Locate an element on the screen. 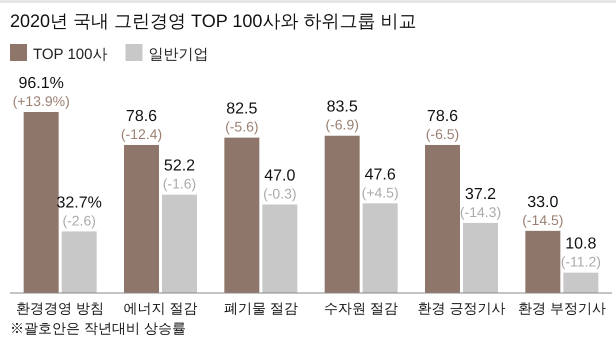  annotation: (+13.9%) is located at coordinates (41, 101).